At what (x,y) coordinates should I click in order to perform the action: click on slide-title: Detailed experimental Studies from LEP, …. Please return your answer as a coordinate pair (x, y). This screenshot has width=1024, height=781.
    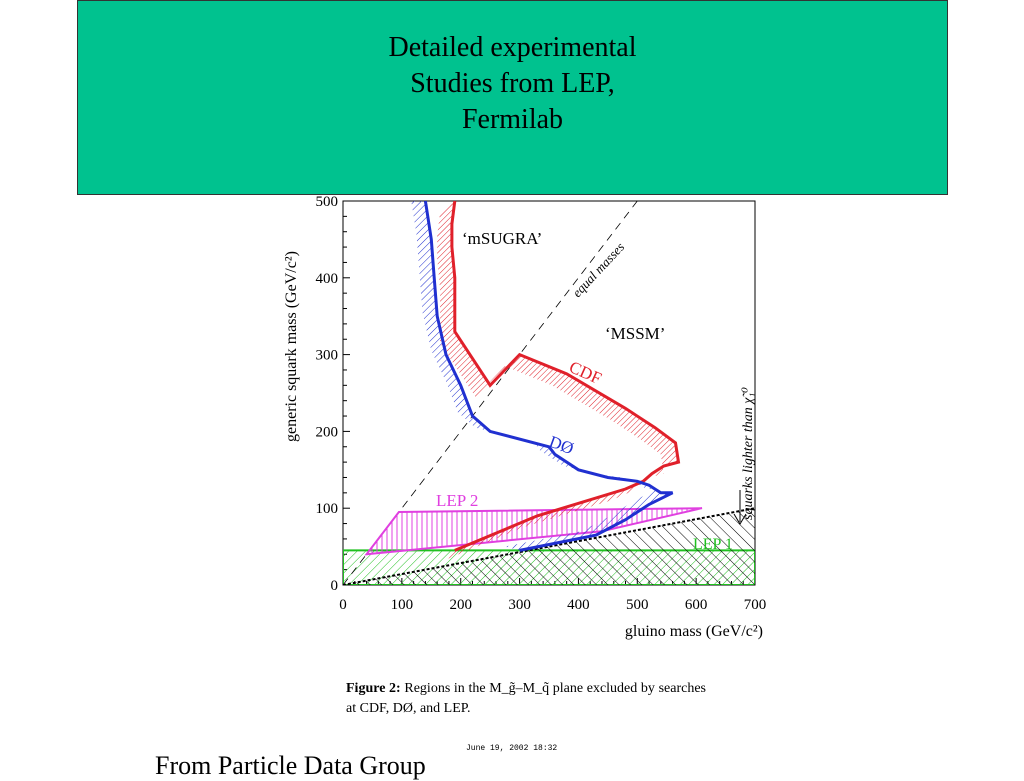
    Looking at the image, I should click on (512, 83).